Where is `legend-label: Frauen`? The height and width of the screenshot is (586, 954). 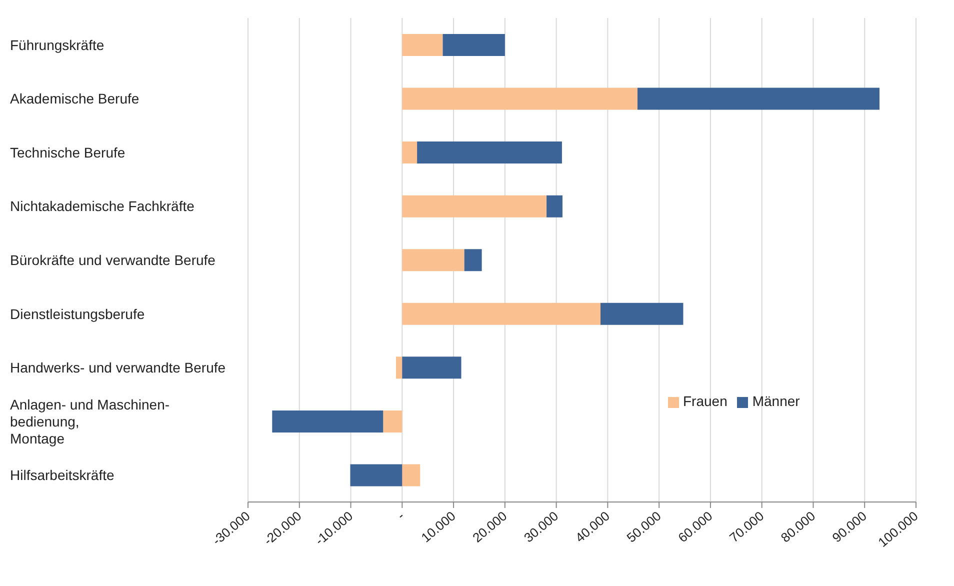 legend-label: Frauen is located at coordinates (705, 401).